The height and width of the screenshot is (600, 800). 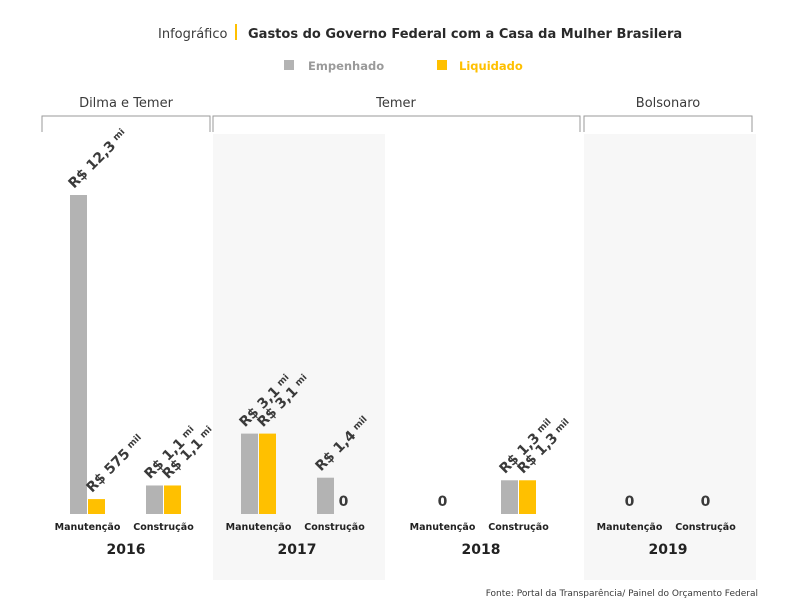 What do you see at coordinates (154, 499) in the screenshot?
I see `bar-empenhado-2016-construcao` at bounding box center [154, 499].